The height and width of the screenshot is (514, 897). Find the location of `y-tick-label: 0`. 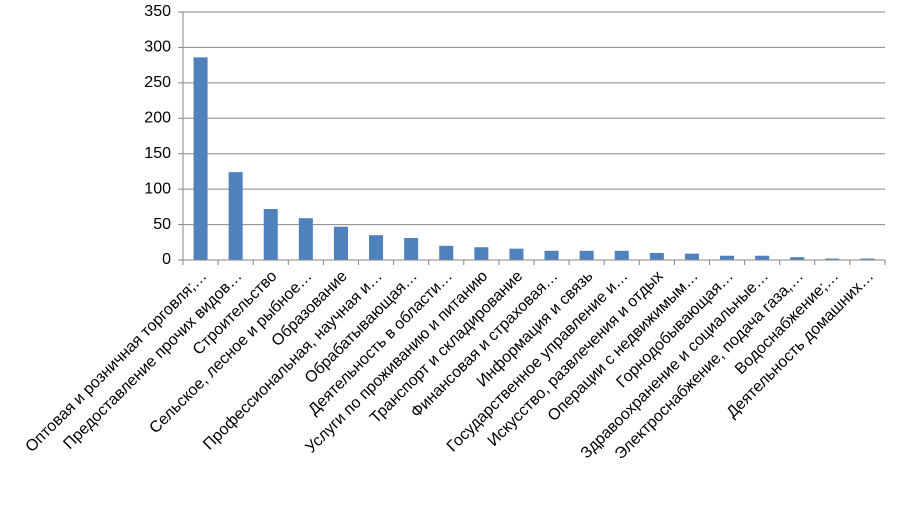

y-tick-label: 0 is located at coordinates (166, 259).